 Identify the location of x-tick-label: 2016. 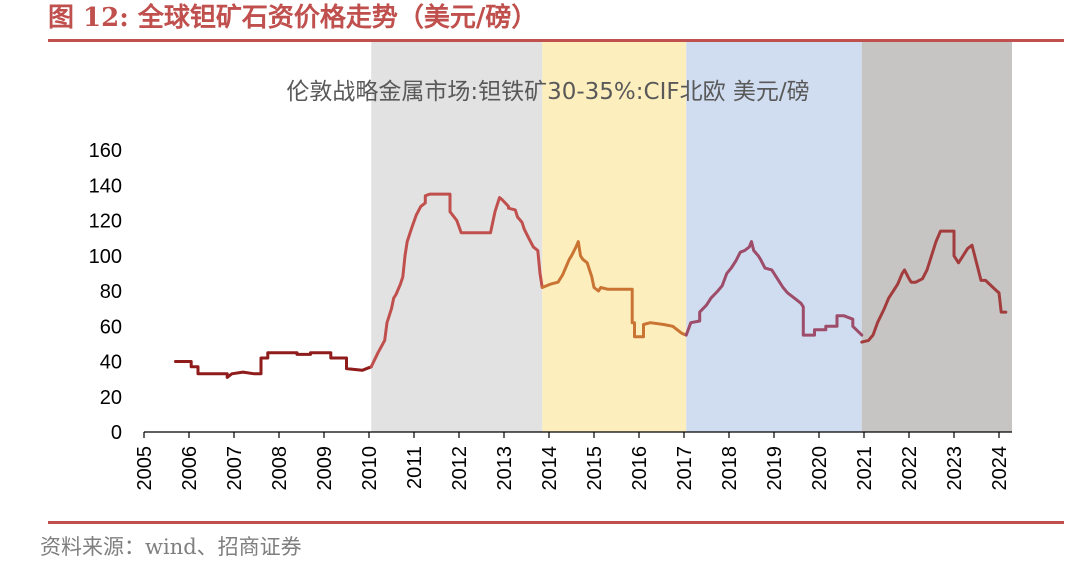
(640, 468).